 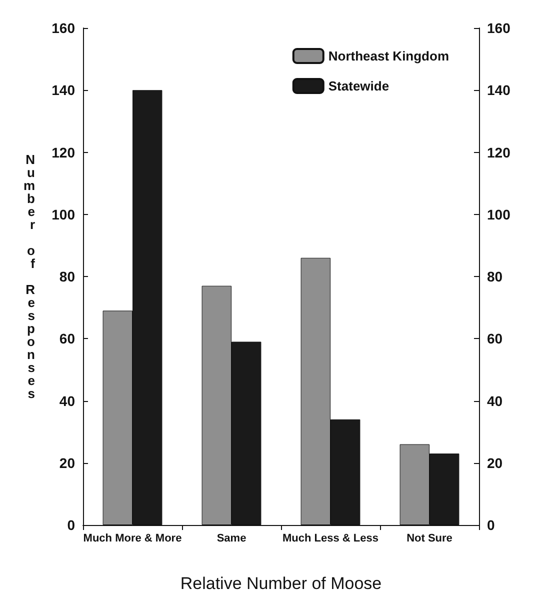 I want to click on text: Number of Responses, so click(x=29, y=276).